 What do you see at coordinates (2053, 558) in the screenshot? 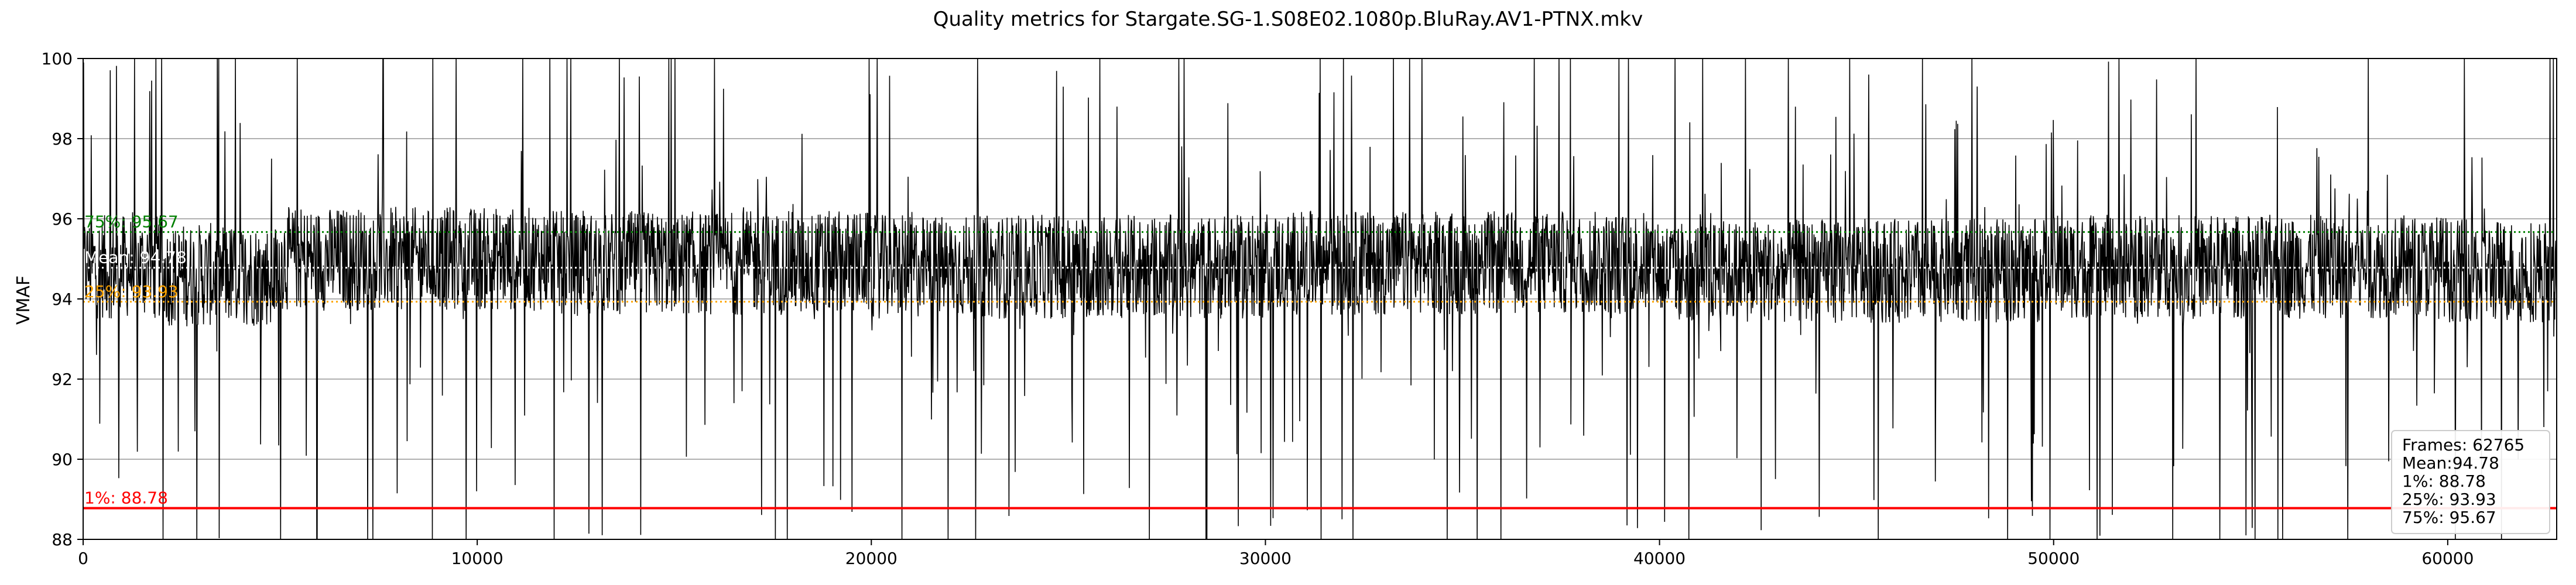
I see `x-tick-label-5: 50000` at bounding box center [2053, 558].